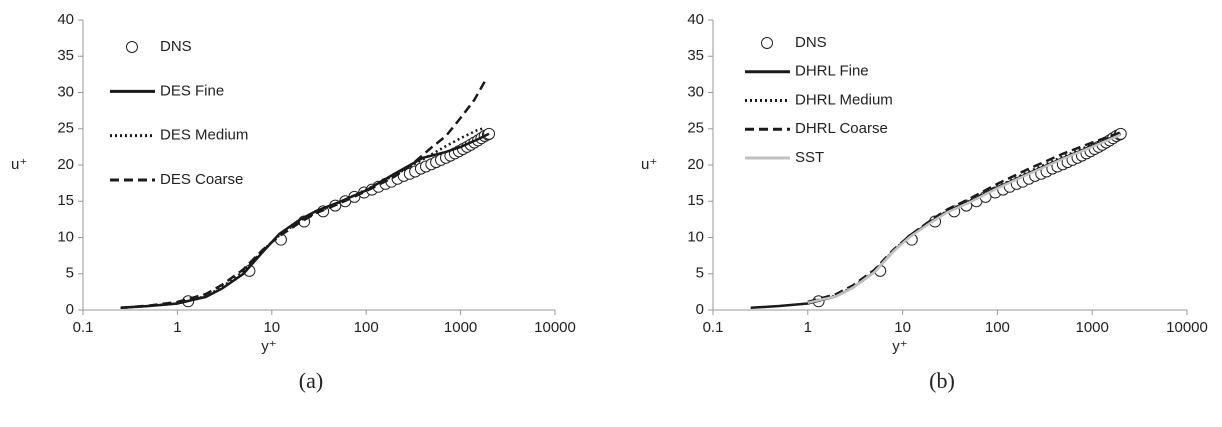 The height and width of the screenshot is (427, 1222). Describe the element at coordinates (942, 380) in the screenshot. I see `caption: (b)` at that location.